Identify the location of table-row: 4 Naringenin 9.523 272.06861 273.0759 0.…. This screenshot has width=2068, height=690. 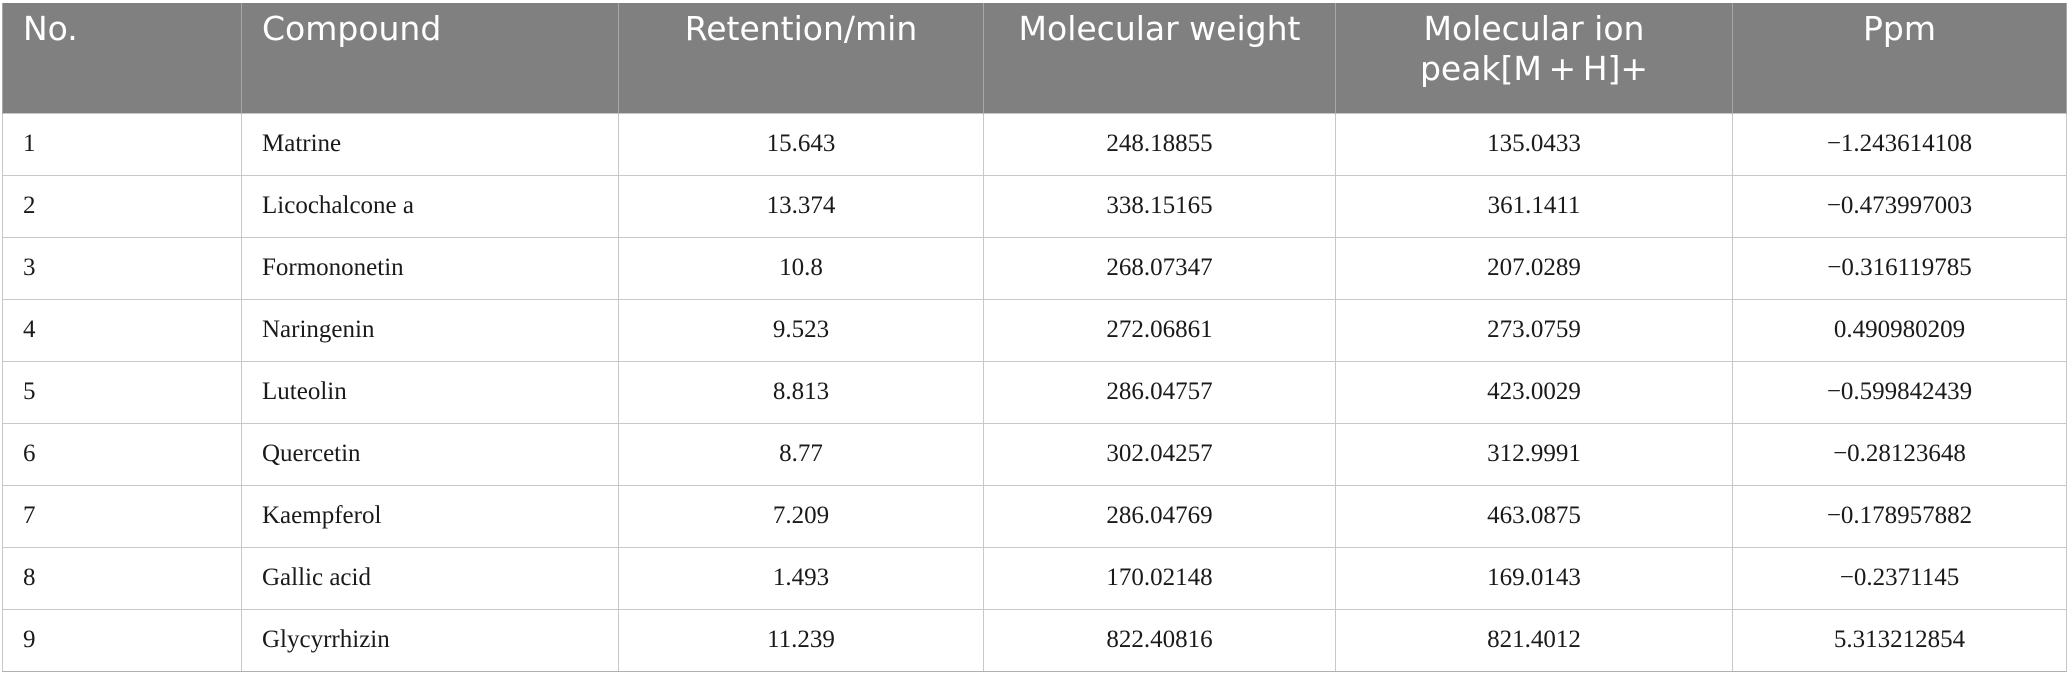
(1034, 330).